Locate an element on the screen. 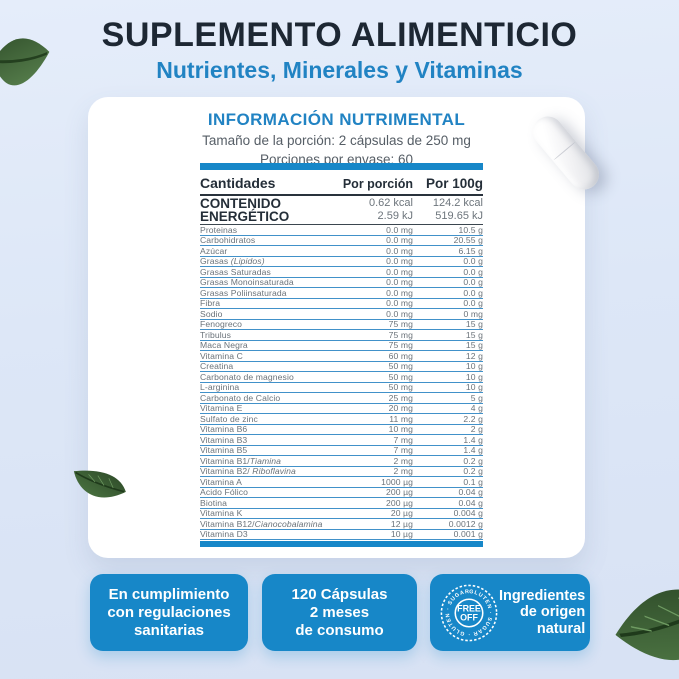 The image size is (679, 679). per-100g-value: 0 mg is located at coordinates (473, 313).